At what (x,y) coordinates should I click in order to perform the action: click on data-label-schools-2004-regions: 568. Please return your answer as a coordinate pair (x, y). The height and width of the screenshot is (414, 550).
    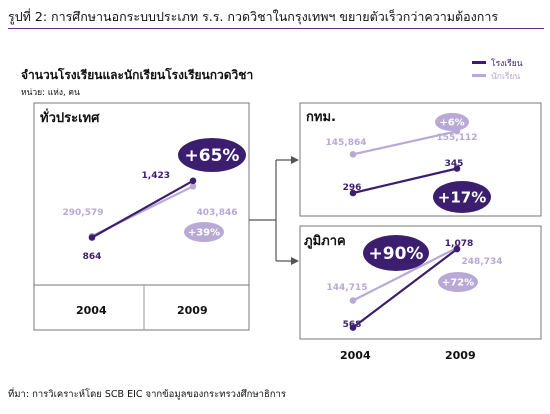
    Looking at the image, I should click on (352, 325).